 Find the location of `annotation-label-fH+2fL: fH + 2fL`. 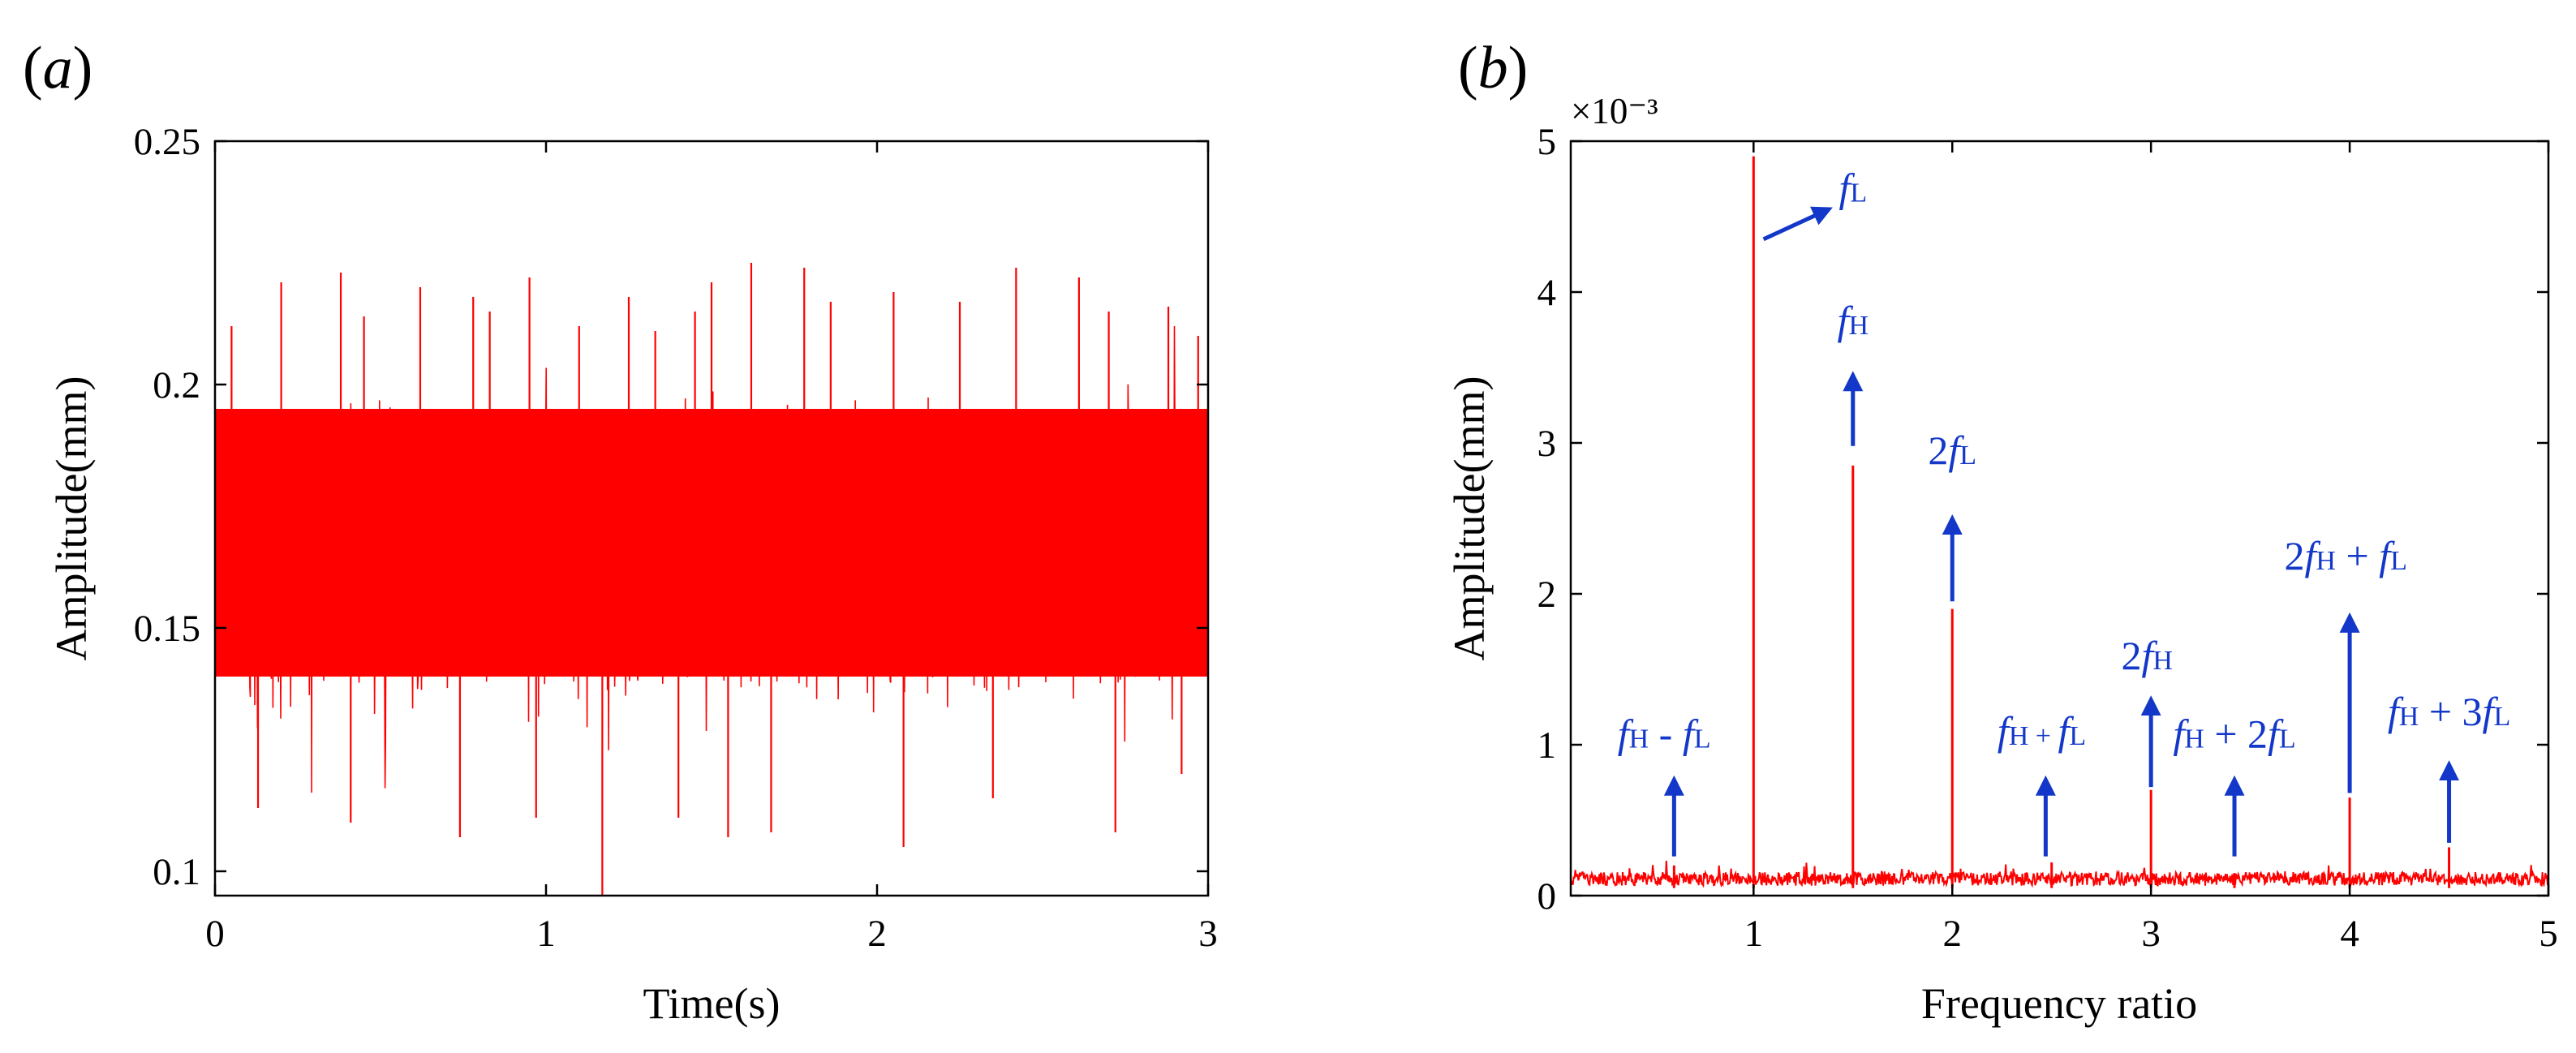

annotation-label-fH+2fL: fH + 2fL is located at coordinates (2234, 734).